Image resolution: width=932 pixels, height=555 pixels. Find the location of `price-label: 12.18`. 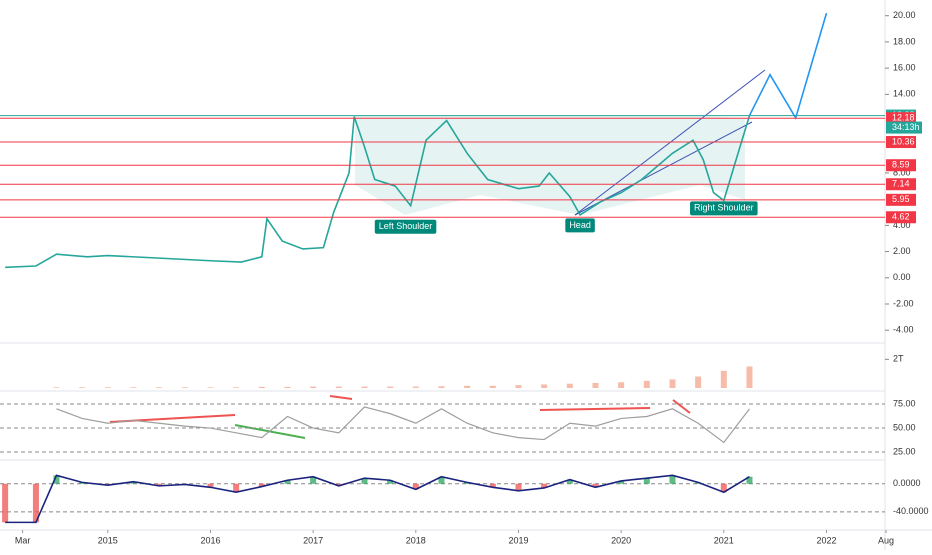

price-label: 12.18 is located at coordinates (903, 118).